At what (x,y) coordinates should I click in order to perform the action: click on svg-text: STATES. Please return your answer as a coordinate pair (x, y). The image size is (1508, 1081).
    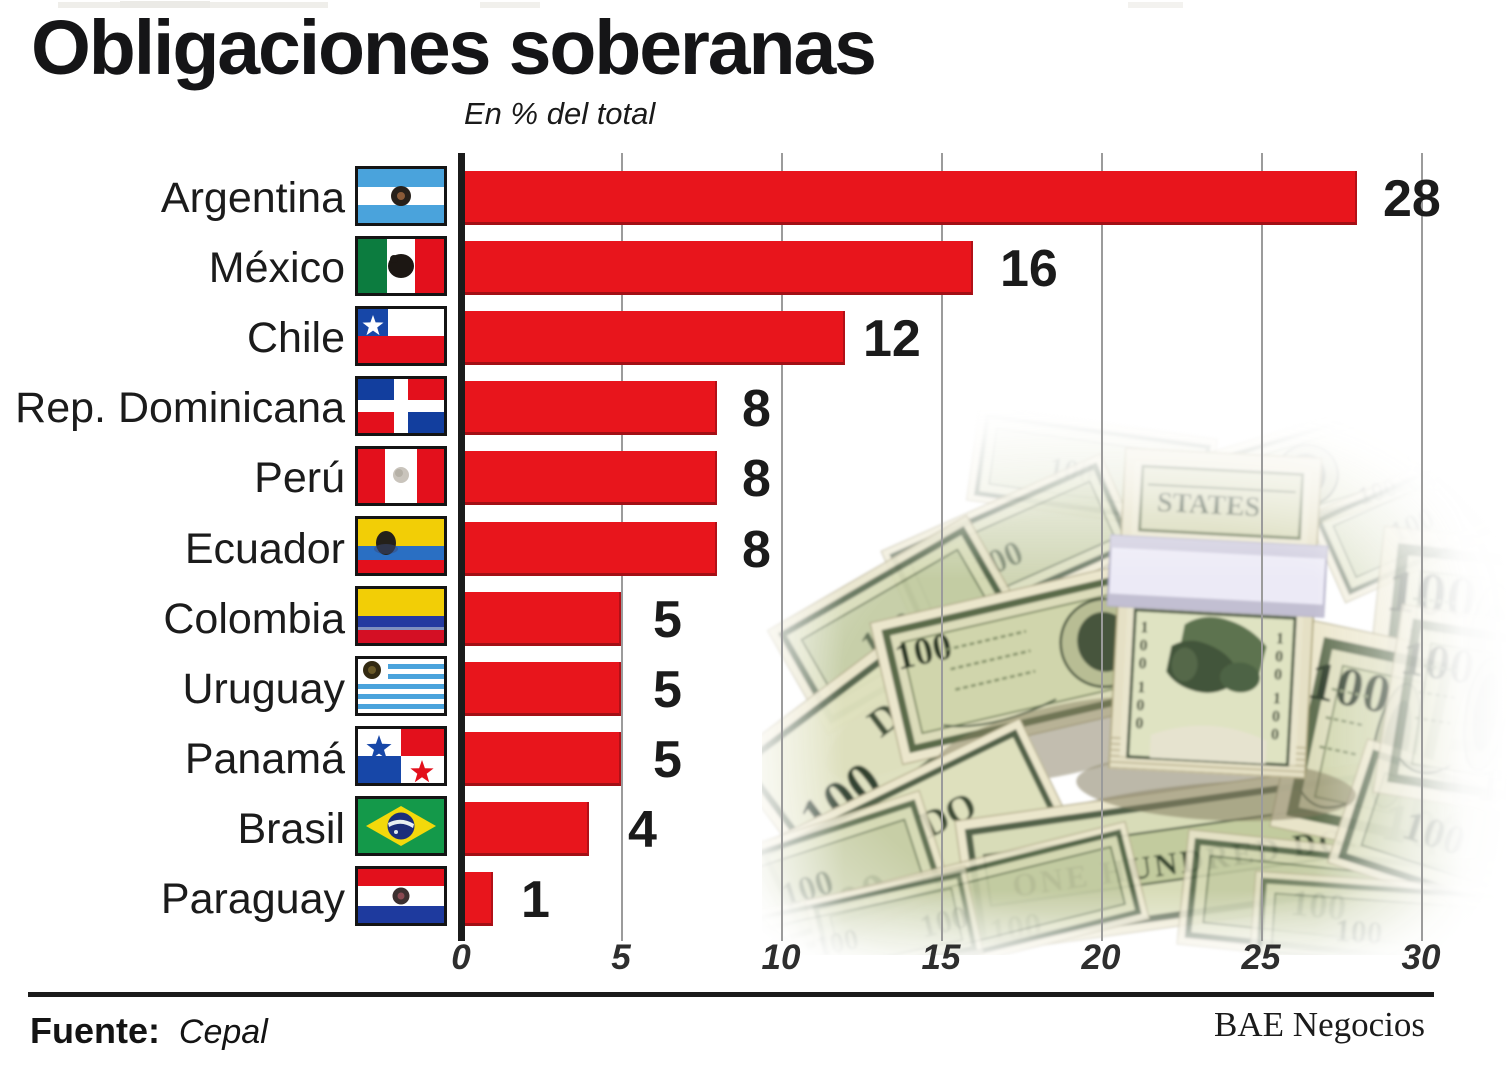
    Looking at the image, I should click on (1208, 505).